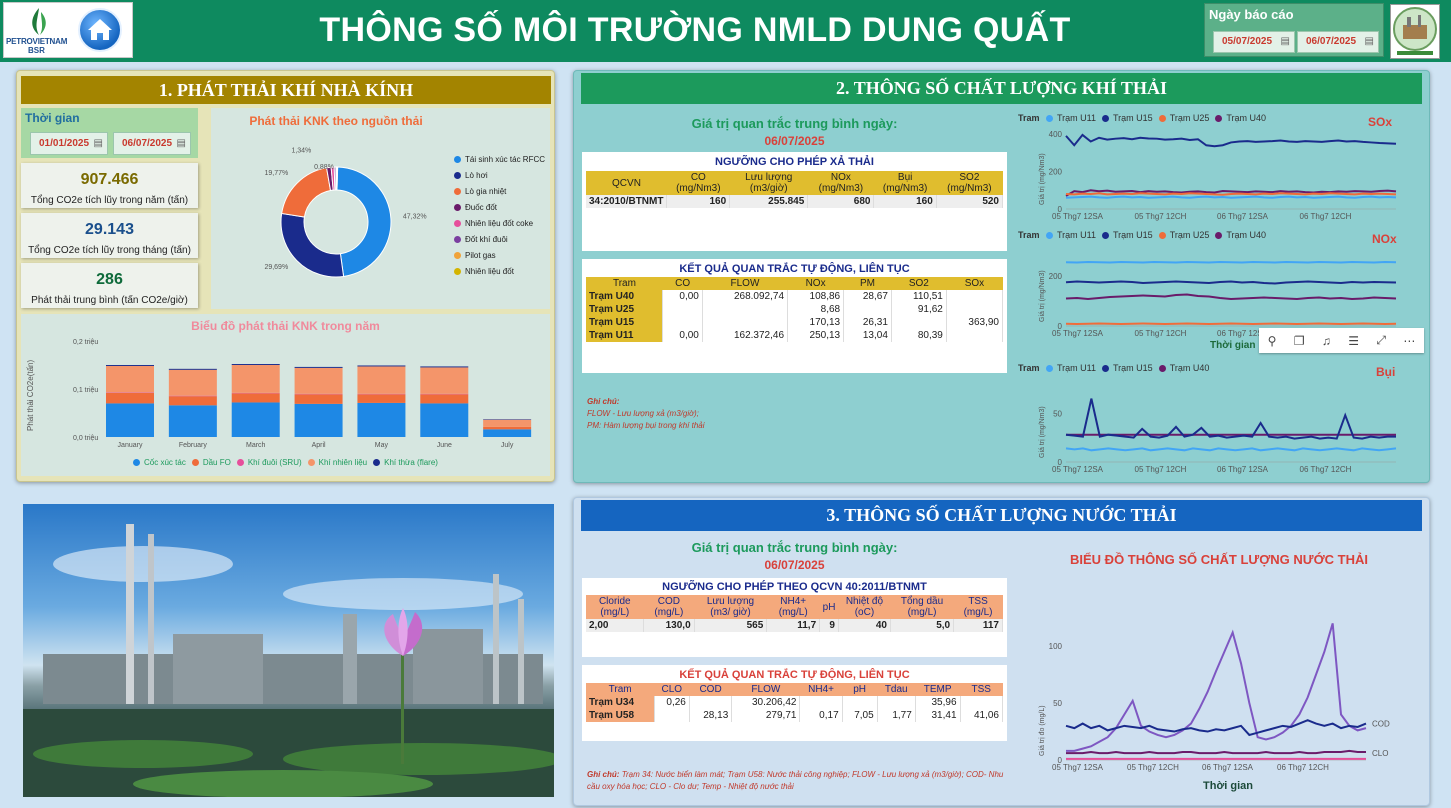 The height and width of the screenshot is (808, 1451). Describe the element at coordinates (646, 425) in the screenshot. I see `air-note-pm: PM: Hàm lượng bụi trong khí thải` at that location.